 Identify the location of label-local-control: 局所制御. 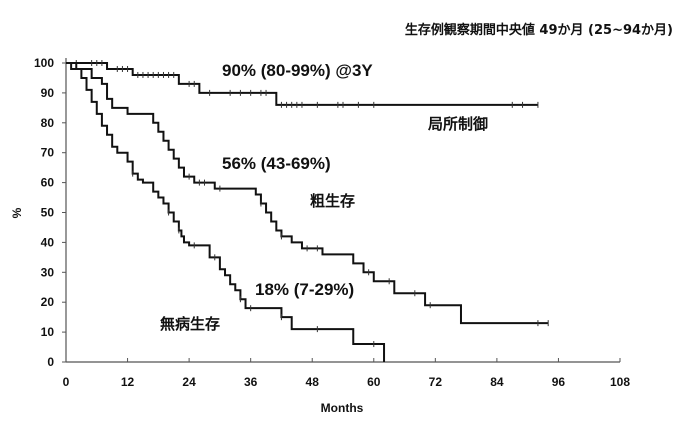
(457, 124).